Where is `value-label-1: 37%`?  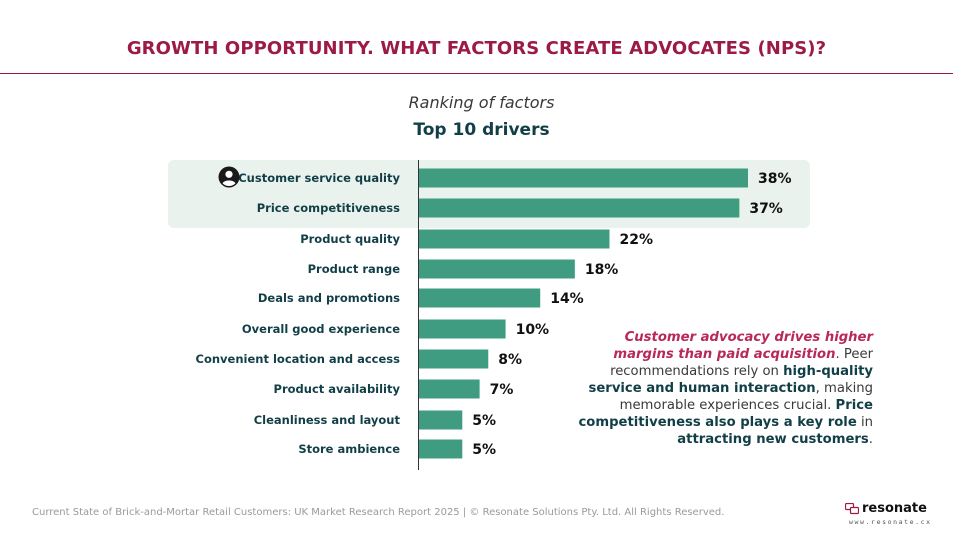
value-label-1: 37% is located at coordinates (766, 209).